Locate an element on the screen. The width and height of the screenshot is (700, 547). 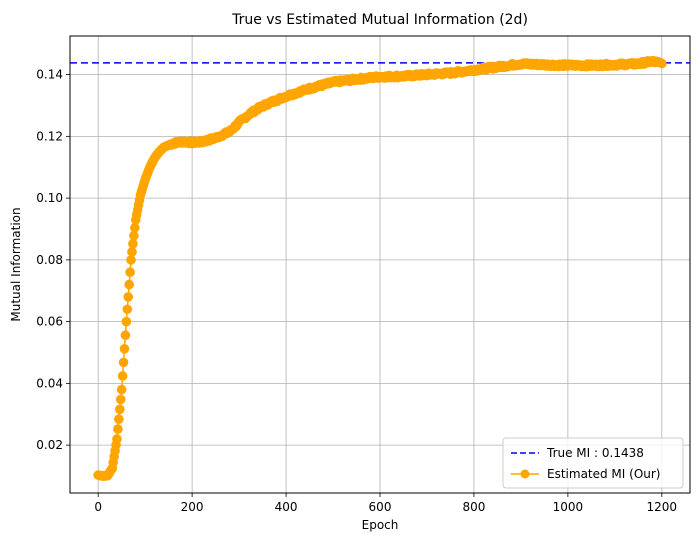
y-axis-title: Mutual Information is located at coordinates (16, 264).